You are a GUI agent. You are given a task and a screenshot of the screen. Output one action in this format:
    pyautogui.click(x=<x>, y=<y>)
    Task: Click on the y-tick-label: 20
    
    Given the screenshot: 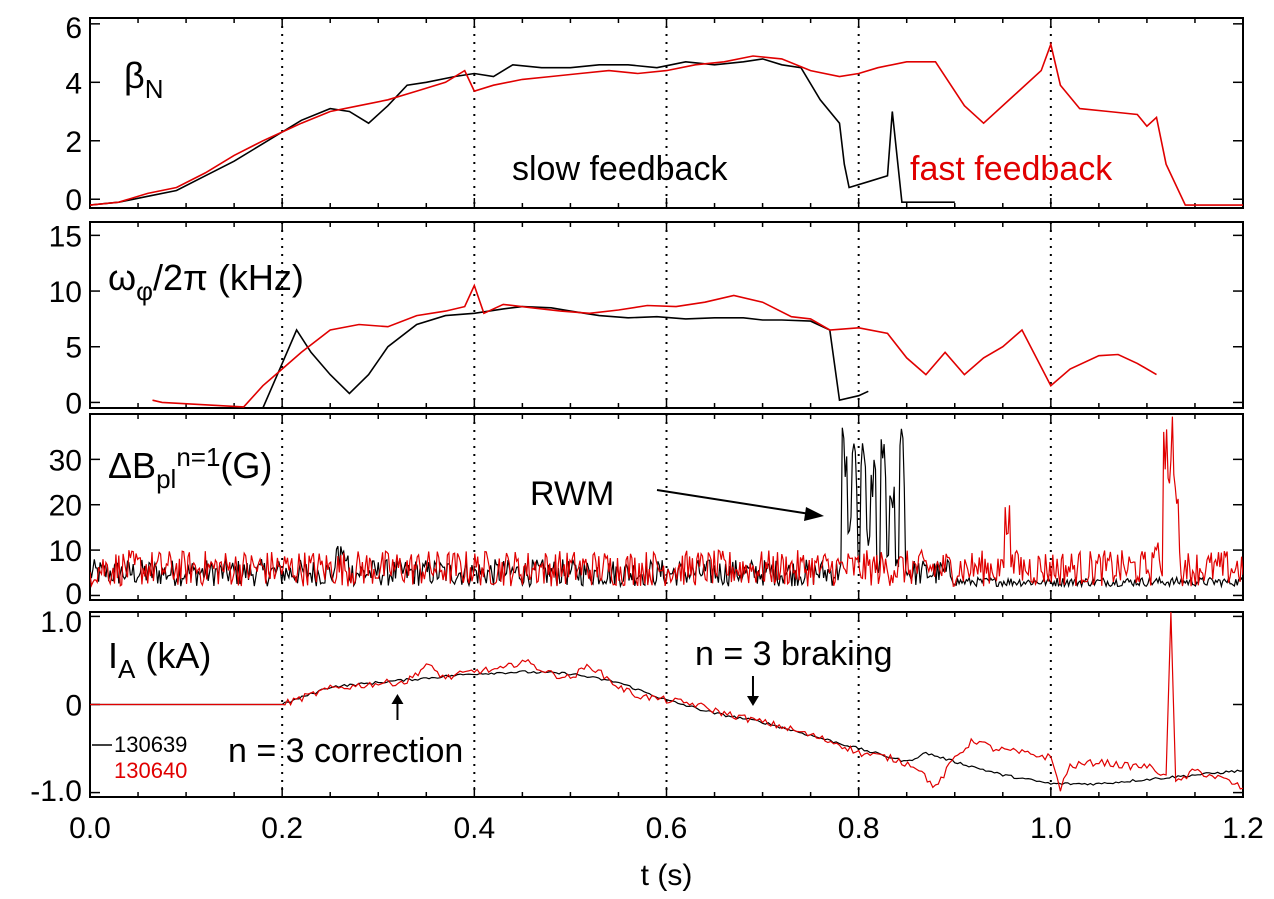 What is the action you would take?
    pyautogui.click(x=65, y=506)
    